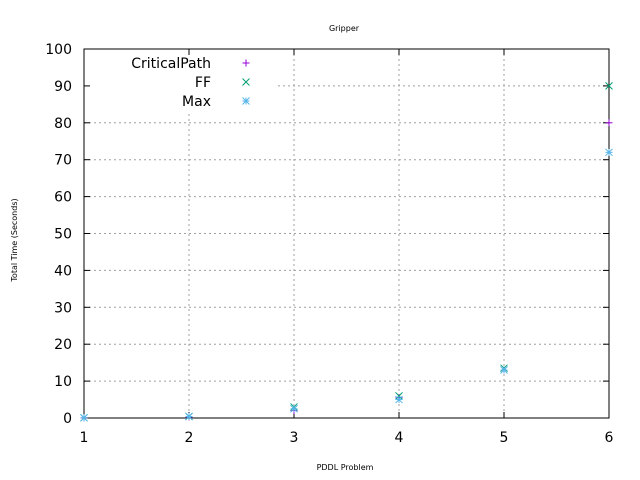 This screenshot has width=640, height=480. I want to click on x-axis-label: PDDL Problem, so click(345, 467).